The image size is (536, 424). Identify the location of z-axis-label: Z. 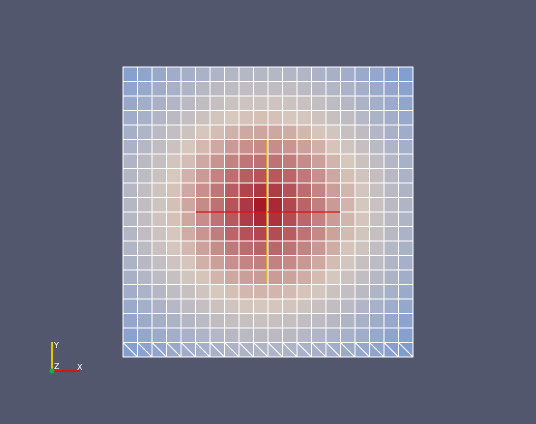
(57, 366).